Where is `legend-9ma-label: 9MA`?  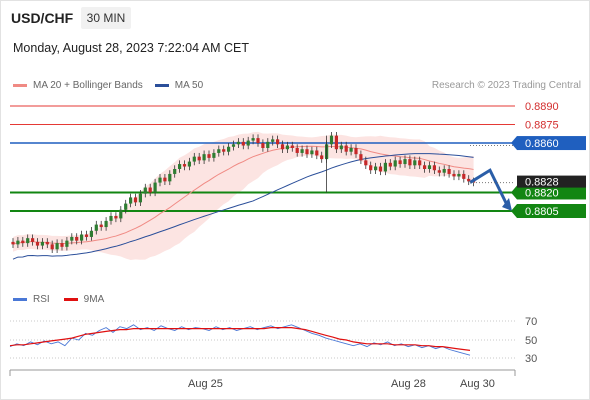 legend-9ma-label: 9MA is located at coordinates (94, 299).